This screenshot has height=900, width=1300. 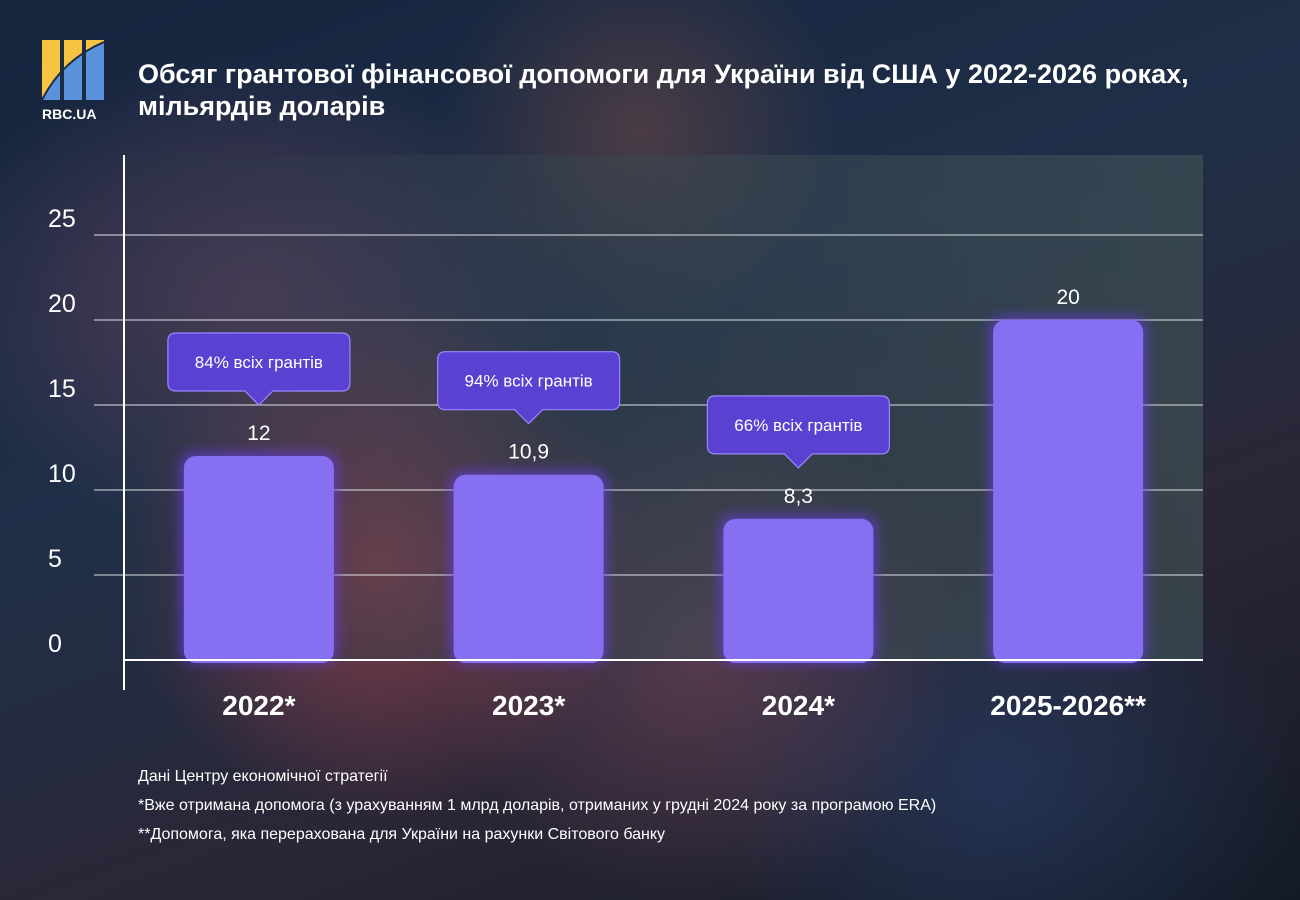 I want to click on y-tick-label: 15, so click(x=62, y=389).